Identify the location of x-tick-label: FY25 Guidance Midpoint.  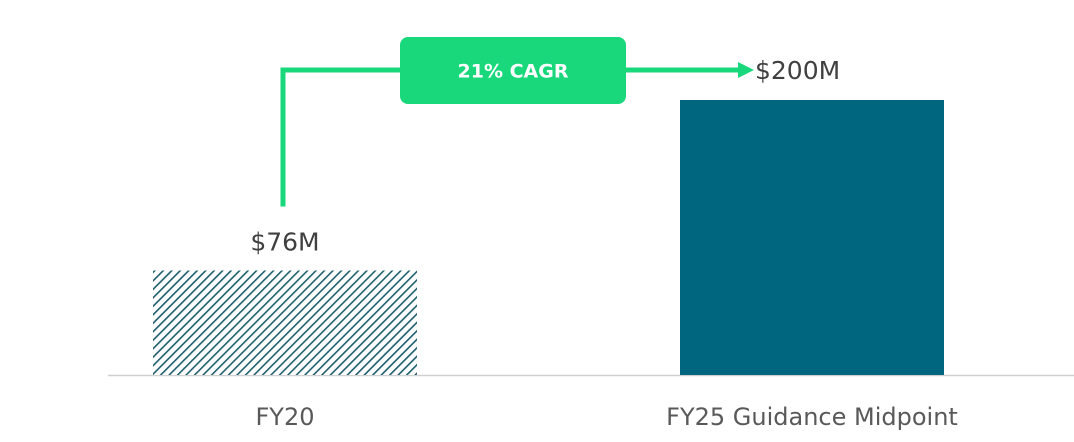
(812, 417).